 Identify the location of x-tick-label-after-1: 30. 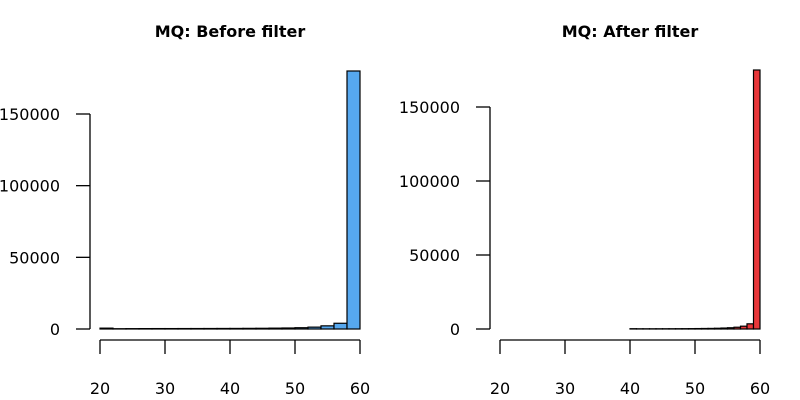
(565, 388).